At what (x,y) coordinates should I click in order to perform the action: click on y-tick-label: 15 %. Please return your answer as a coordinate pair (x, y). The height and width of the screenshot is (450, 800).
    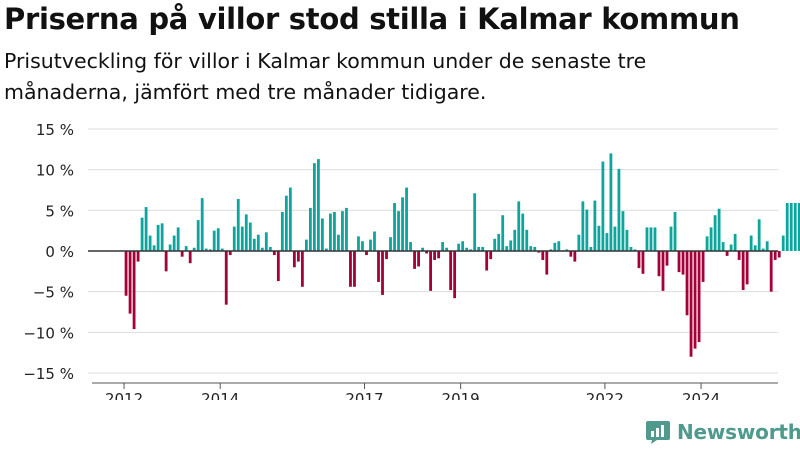
    Looking at the image, I should click on (55, 130).